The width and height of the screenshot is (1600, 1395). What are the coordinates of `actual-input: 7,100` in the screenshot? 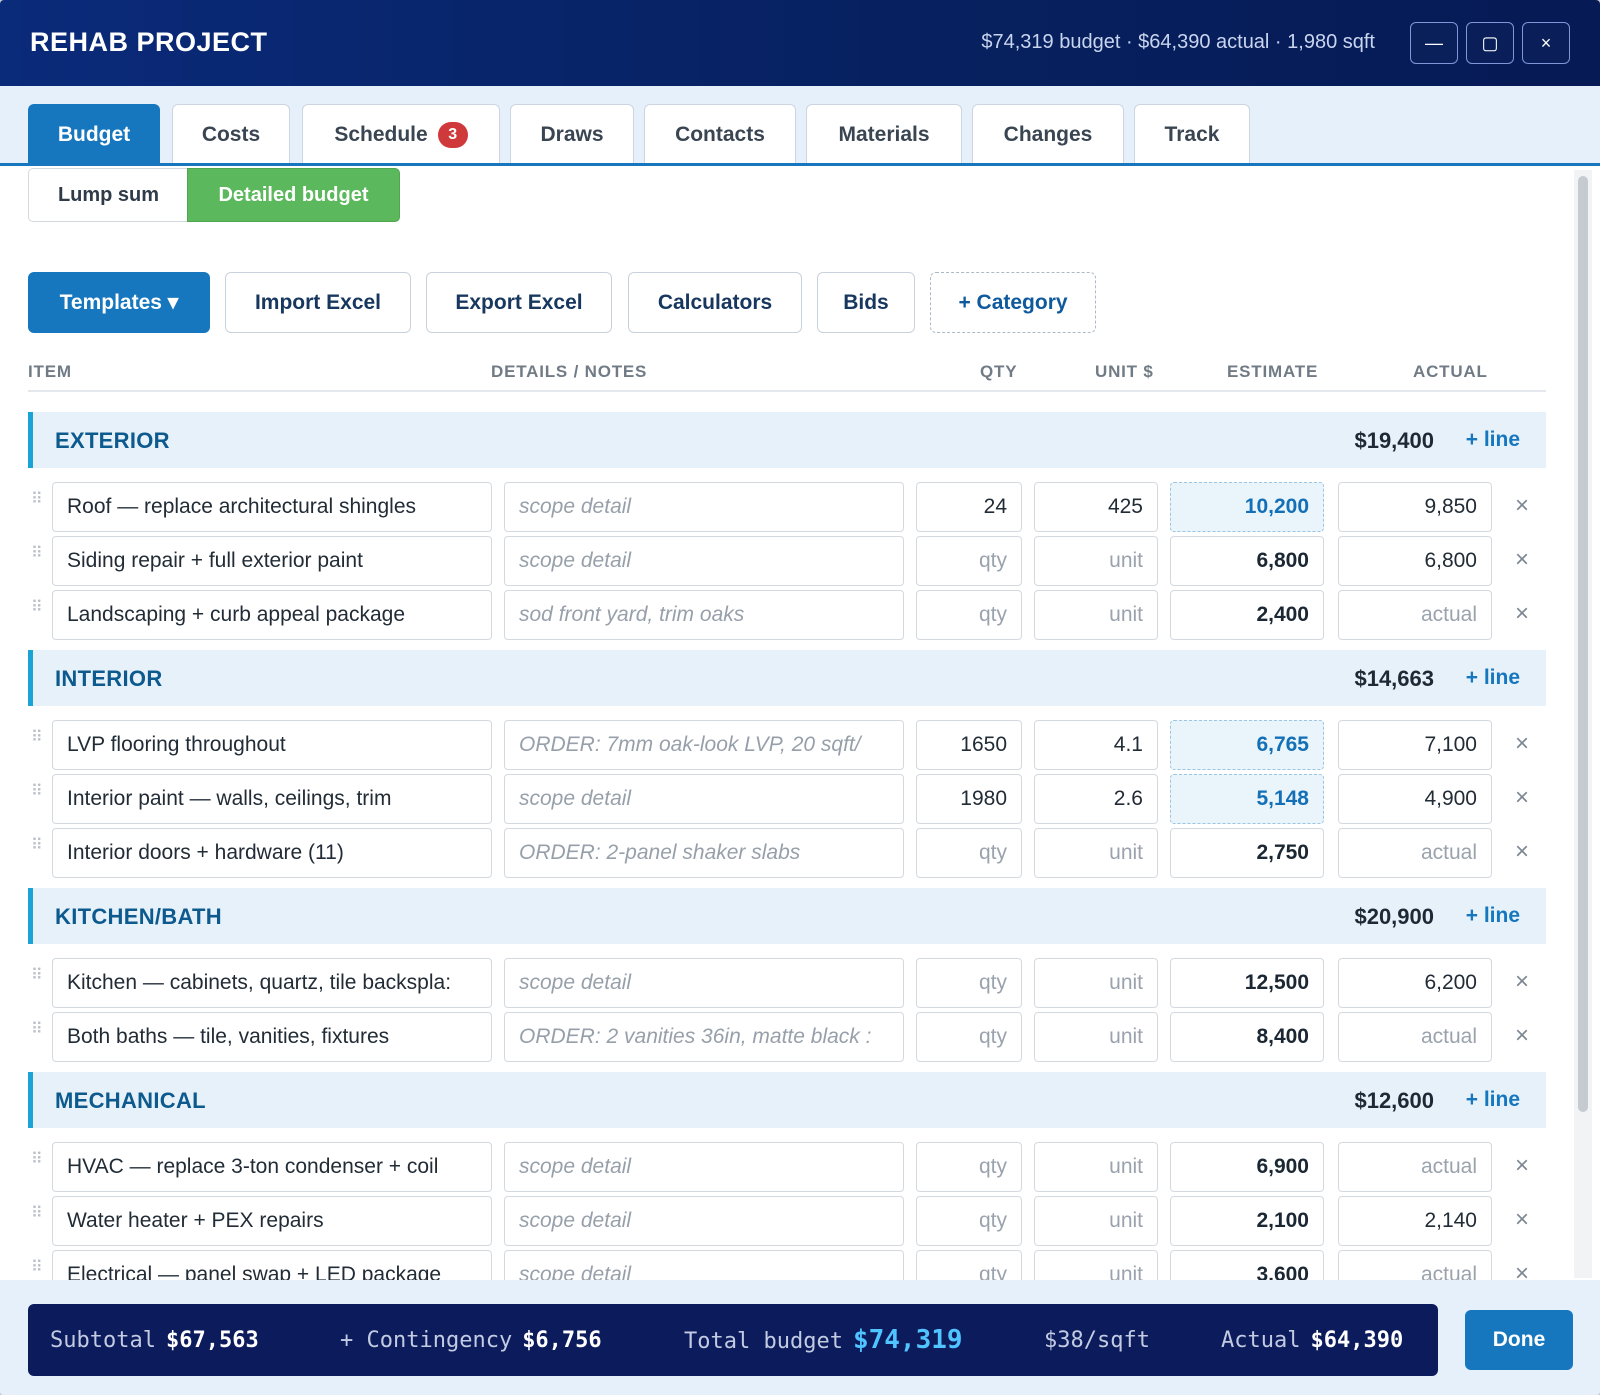 It's located at (1415, 745).